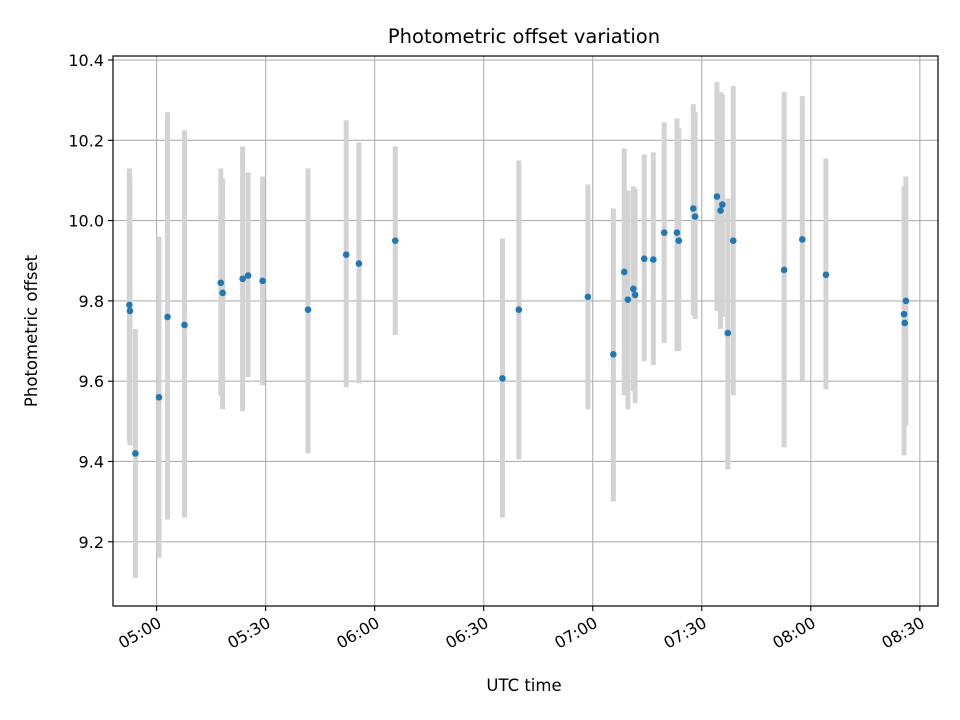 Image resolution: width=960 pixels, height=720 pixels. What do you see at coordinates (523, 685) in the screenshot?
I see `x-axis-label: UTC time` at bounding box center [523, 685].